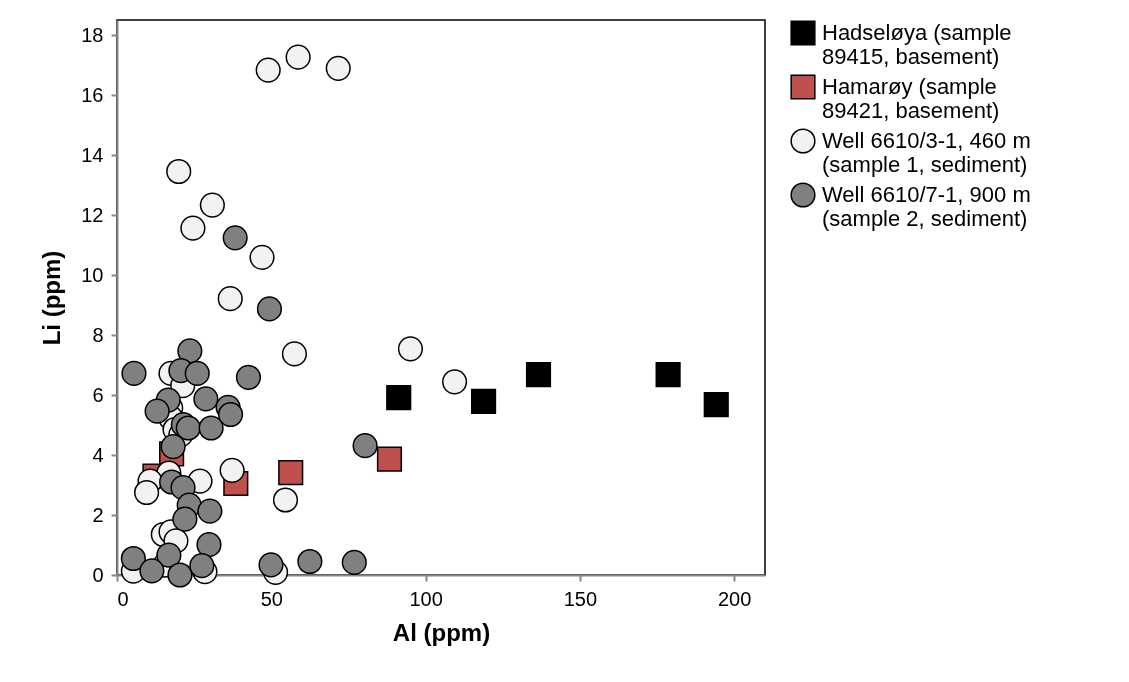  Describe the element at coordinates (734, 598) in the screenshot. I see `x-tick-label: 200` at that location.